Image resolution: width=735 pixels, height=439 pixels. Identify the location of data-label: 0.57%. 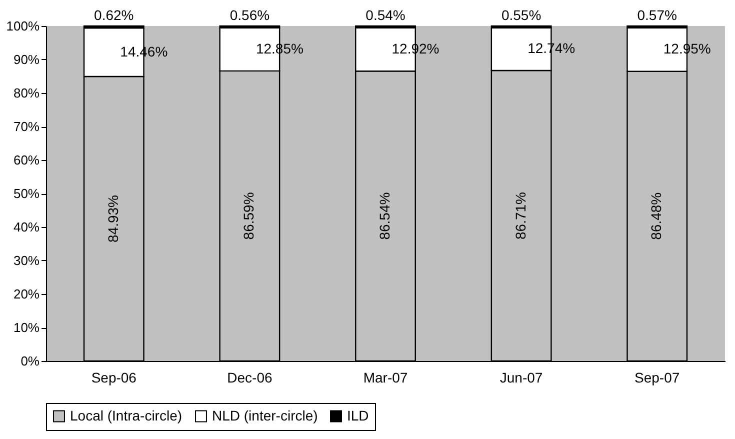
(657, 15).